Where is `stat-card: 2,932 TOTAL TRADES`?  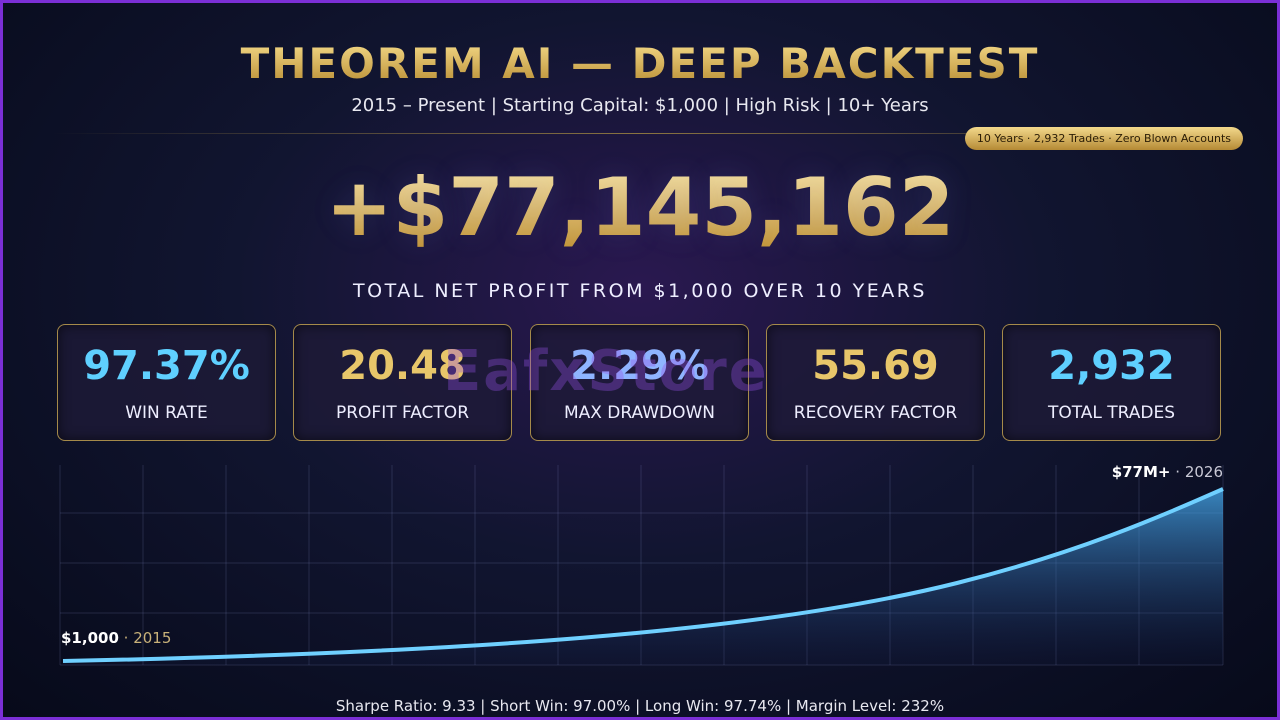 stat-card: 2,932 TOTAL TRADES is located at coordinates (1111, 382).